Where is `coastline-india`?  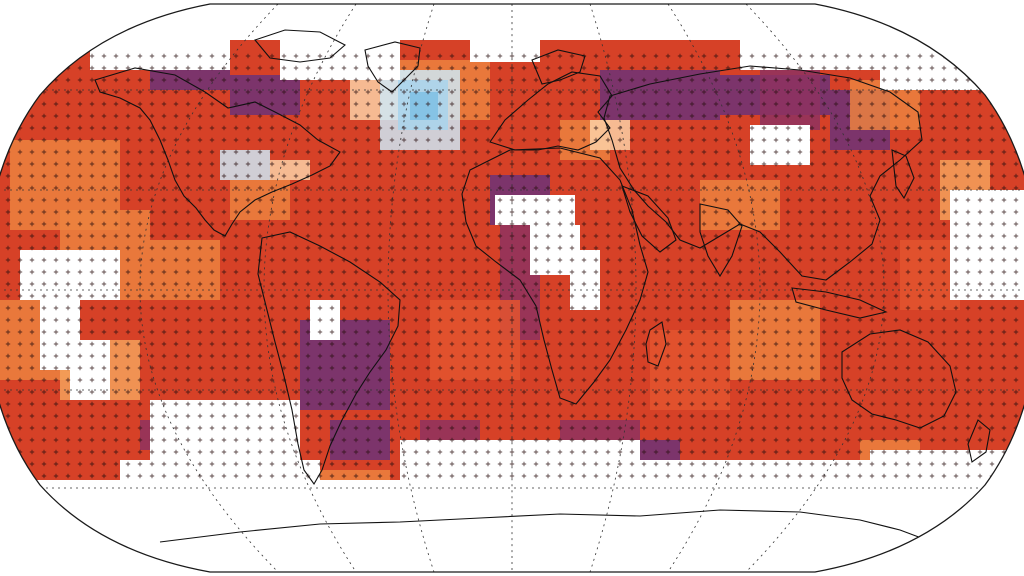 coastline-india is located at coordinates (721, 240).